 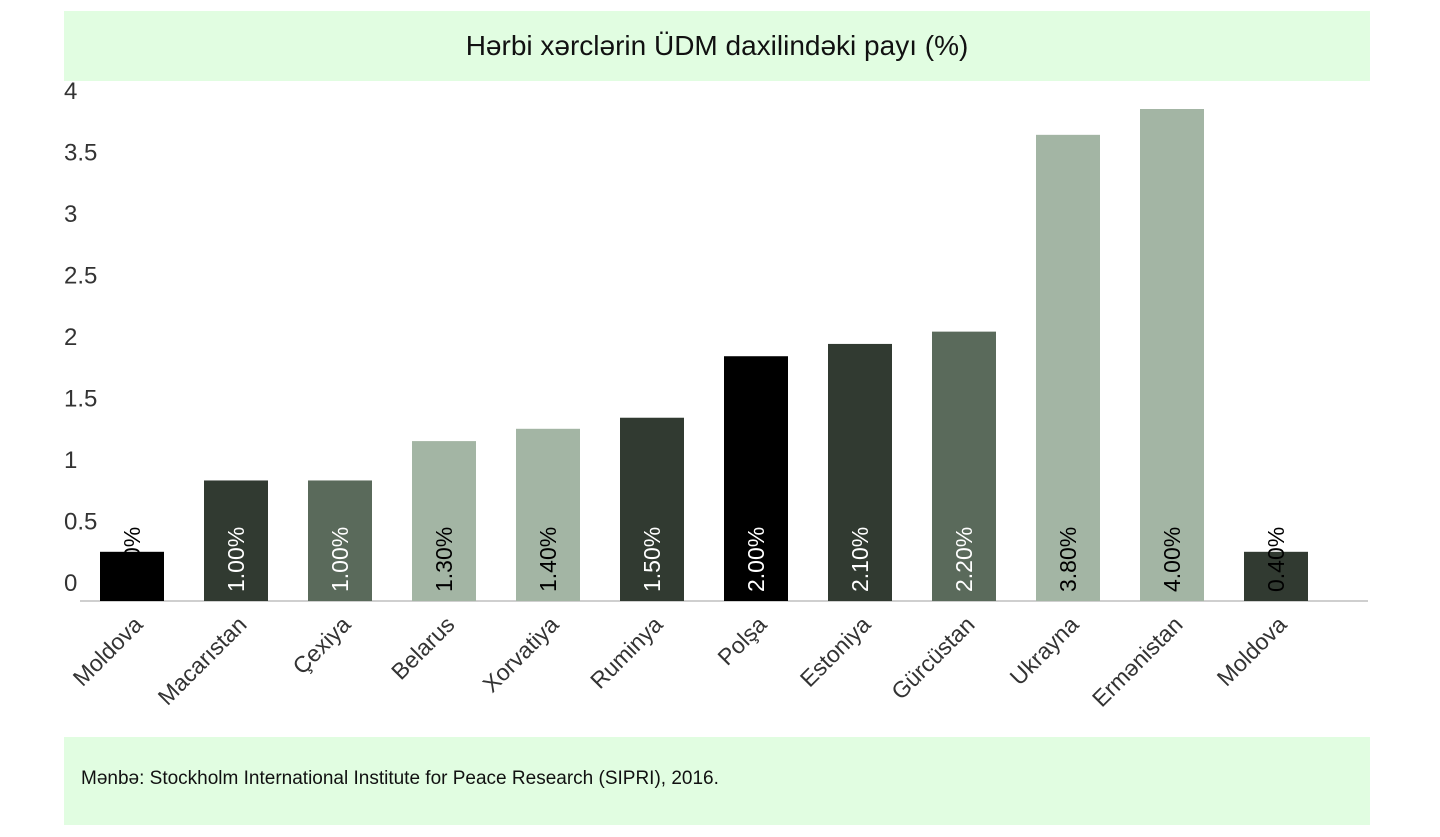 What do you see at coordinates (80, 276) in the screenshot?
I see `y-tick-label: 2.5` at bounding box center [80, 276].